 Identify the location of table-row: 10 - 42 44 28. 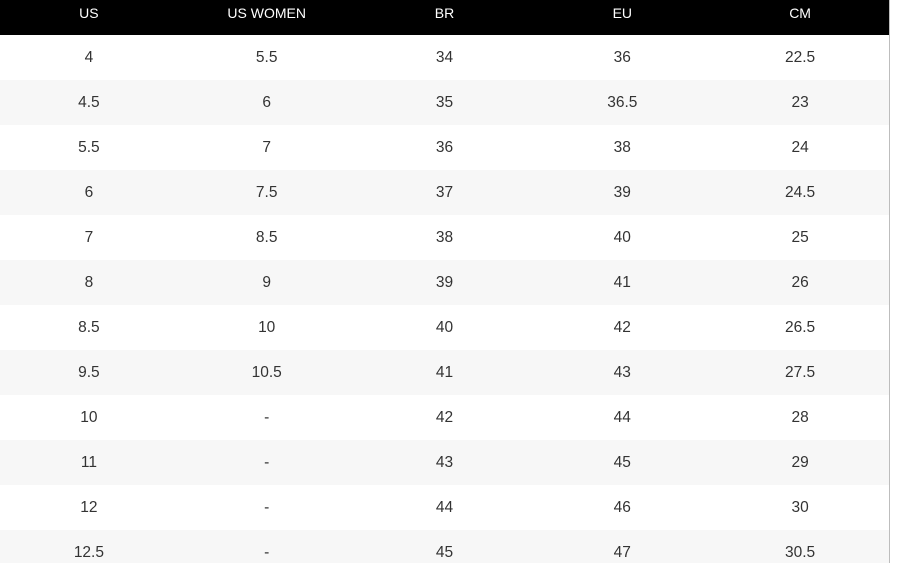
(444, 417).